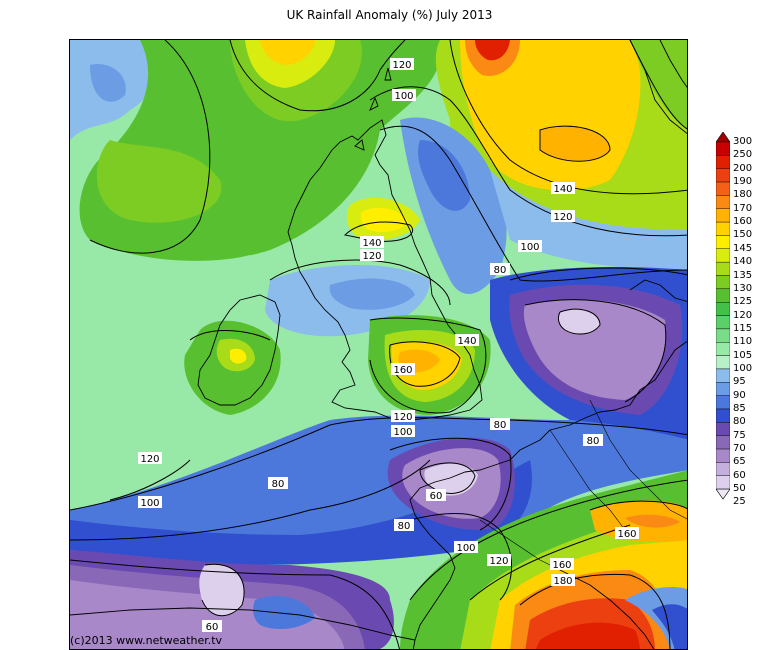 The width and height of the screenshot is (759, 650). I want to click on anomaly-fill-50-sw, so click(222, 590).